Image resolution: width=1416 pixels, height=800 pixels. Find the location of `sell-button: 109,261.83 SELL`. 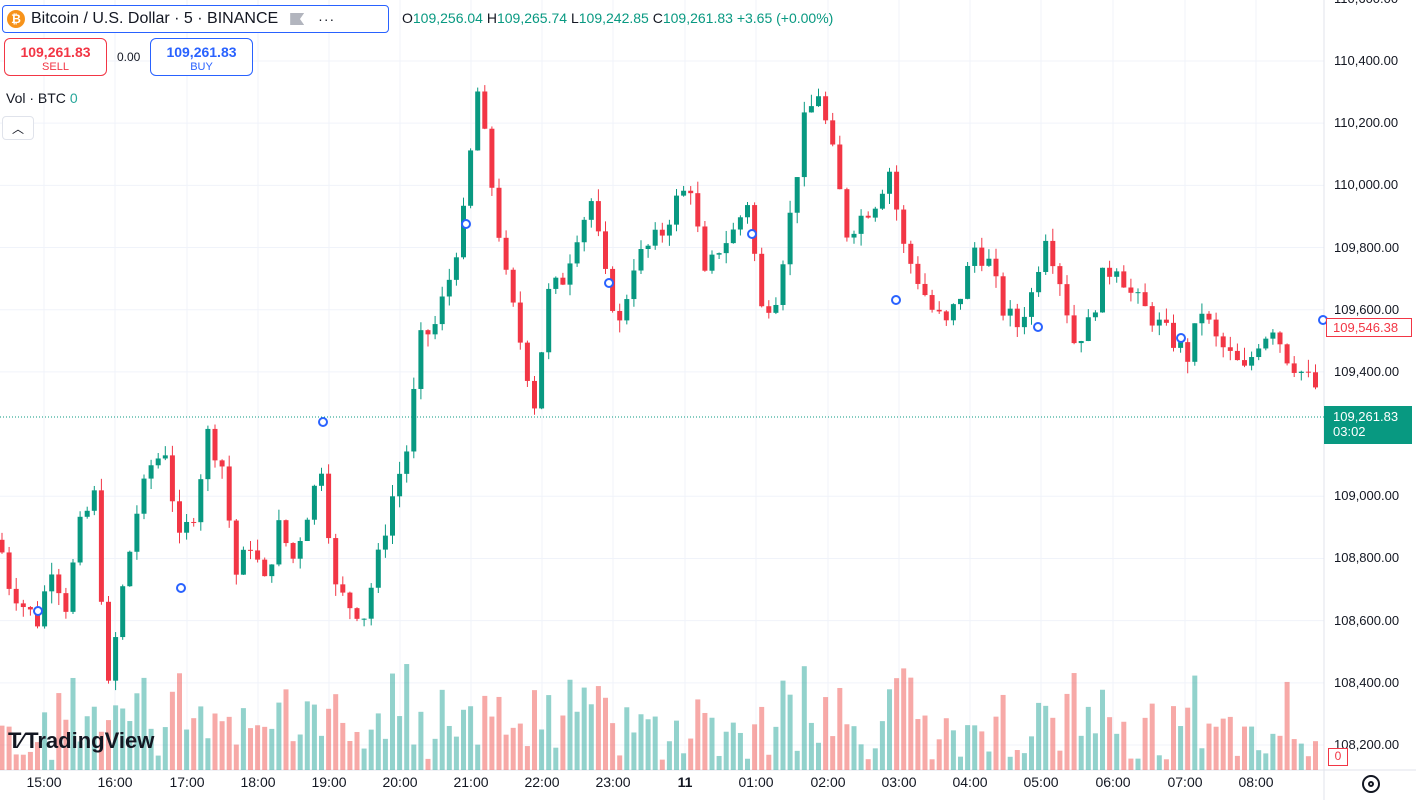

sell-button: 109,261.83 SELL is located at coordinates (55, 57).